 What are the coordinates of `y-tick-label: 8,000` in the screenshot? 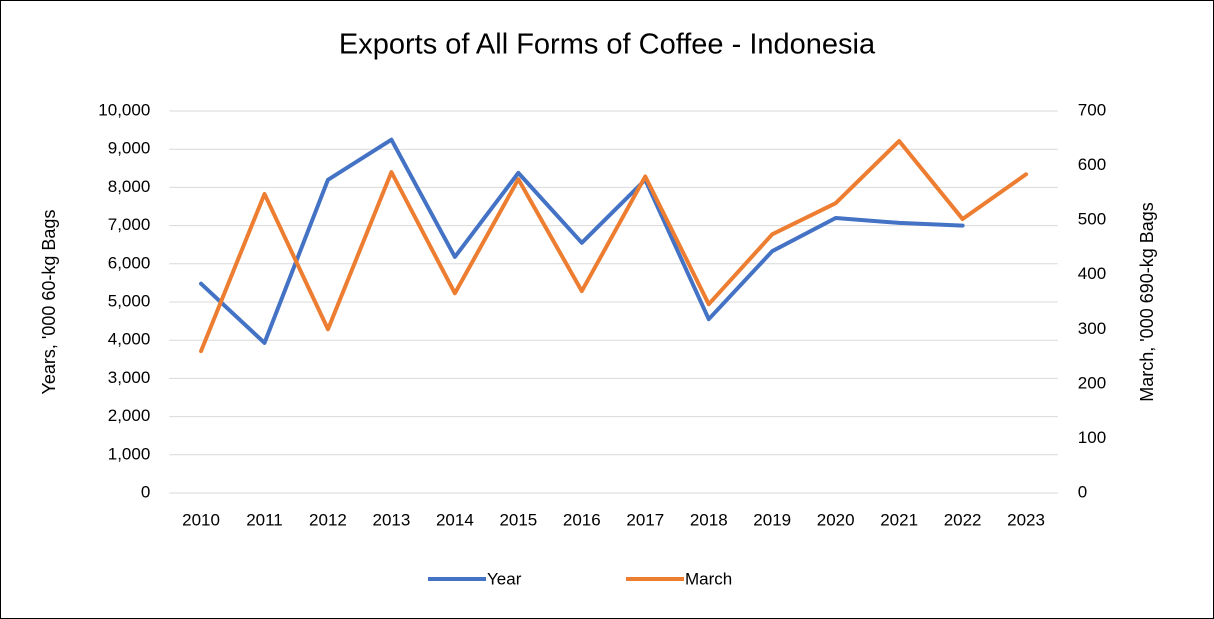 It's located at (129, 186).